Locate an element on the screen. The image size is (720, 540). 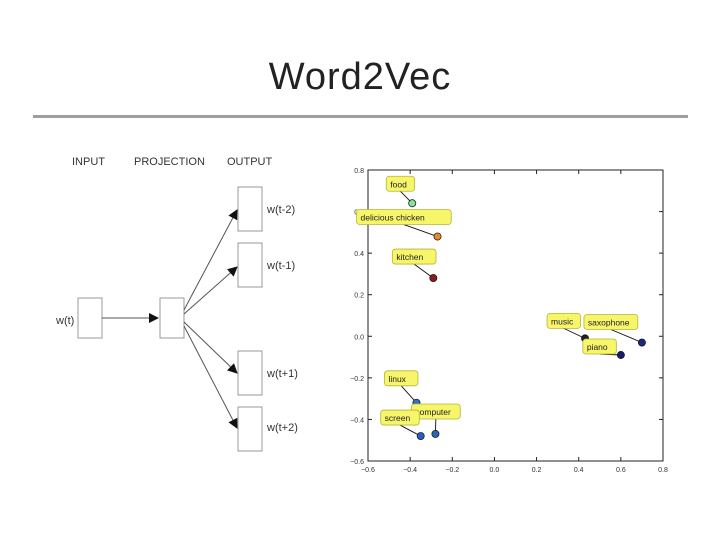
point-label: piano is located at coordinates (597, 347).